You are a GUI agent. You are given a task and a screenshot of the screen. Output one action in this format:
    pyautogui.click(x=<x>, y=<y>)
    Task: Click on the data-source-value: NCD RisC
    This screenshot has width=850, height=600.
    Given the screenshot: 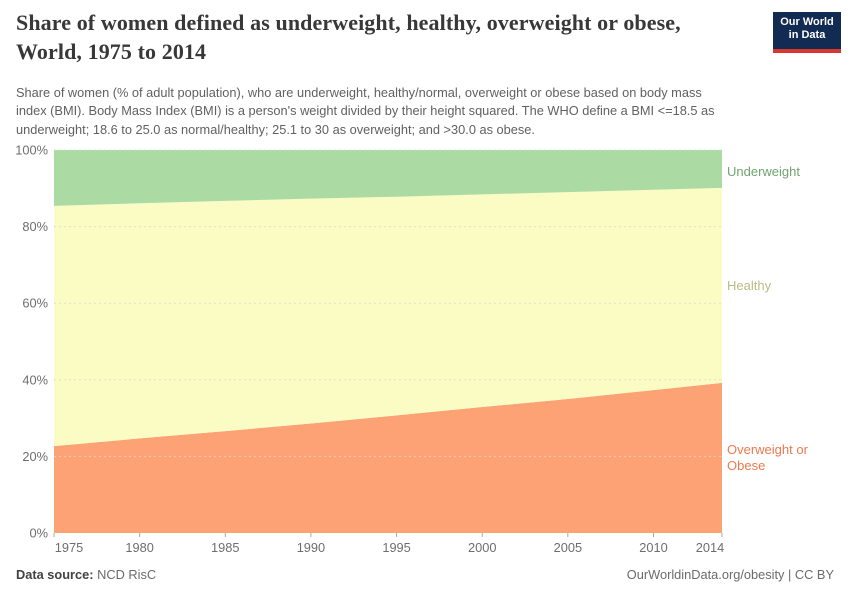 What is the action you would take?
    pyautogui.click(x=127, y=574)
    